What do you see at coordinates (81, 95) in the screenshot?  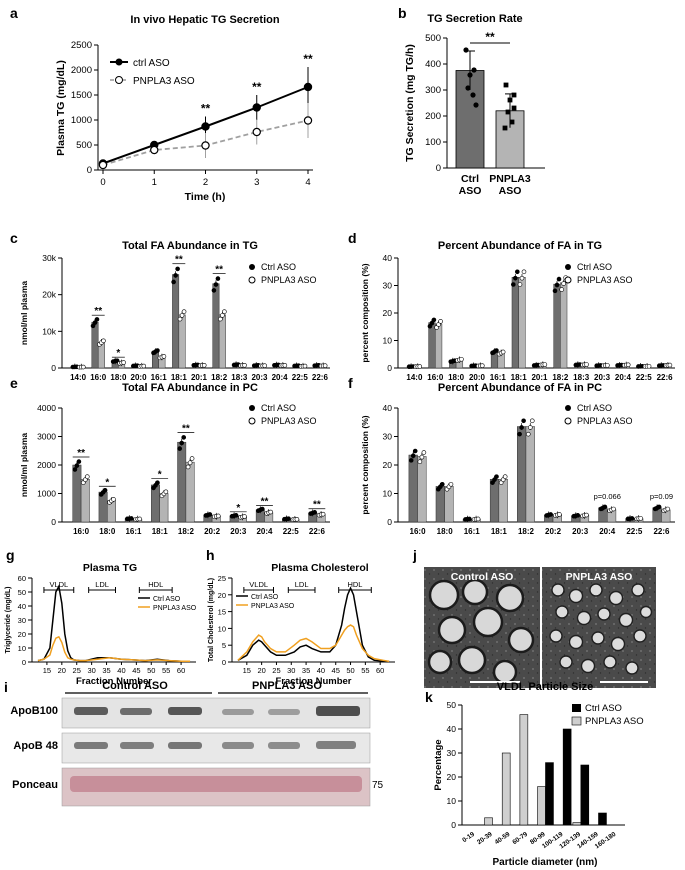 I see `y-tick-label: 1500` at bounding box center [81, 95].